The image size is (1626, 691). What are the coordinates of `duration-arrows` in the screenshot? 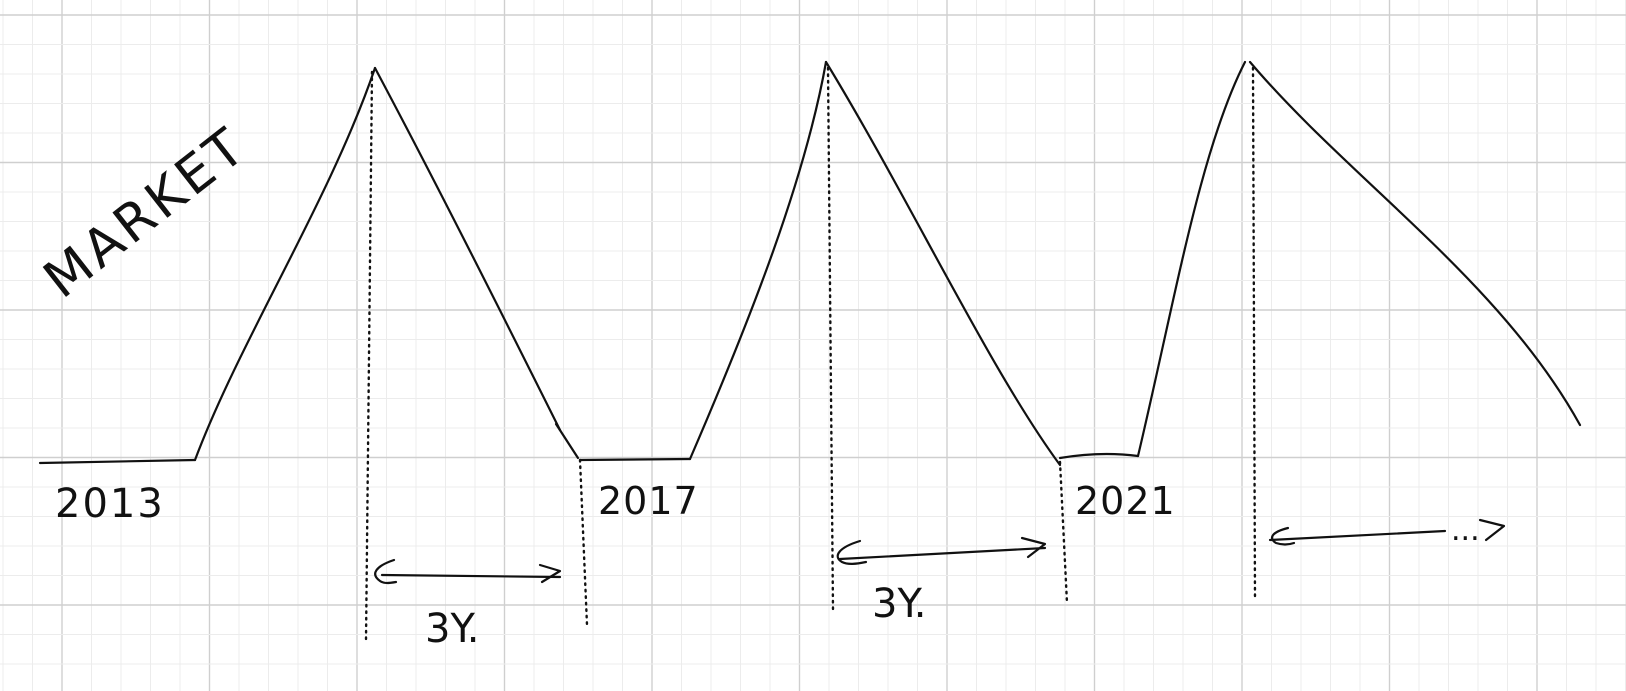 It's located at (940, 551).